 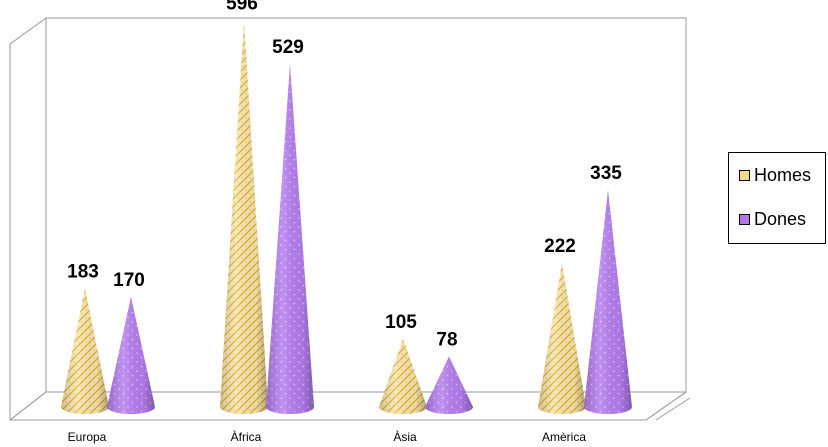 What do you see at coordinates (783, 175) in the screenshot?
I see `legend-label-homes: Homes` at bounding box center [783, 175].